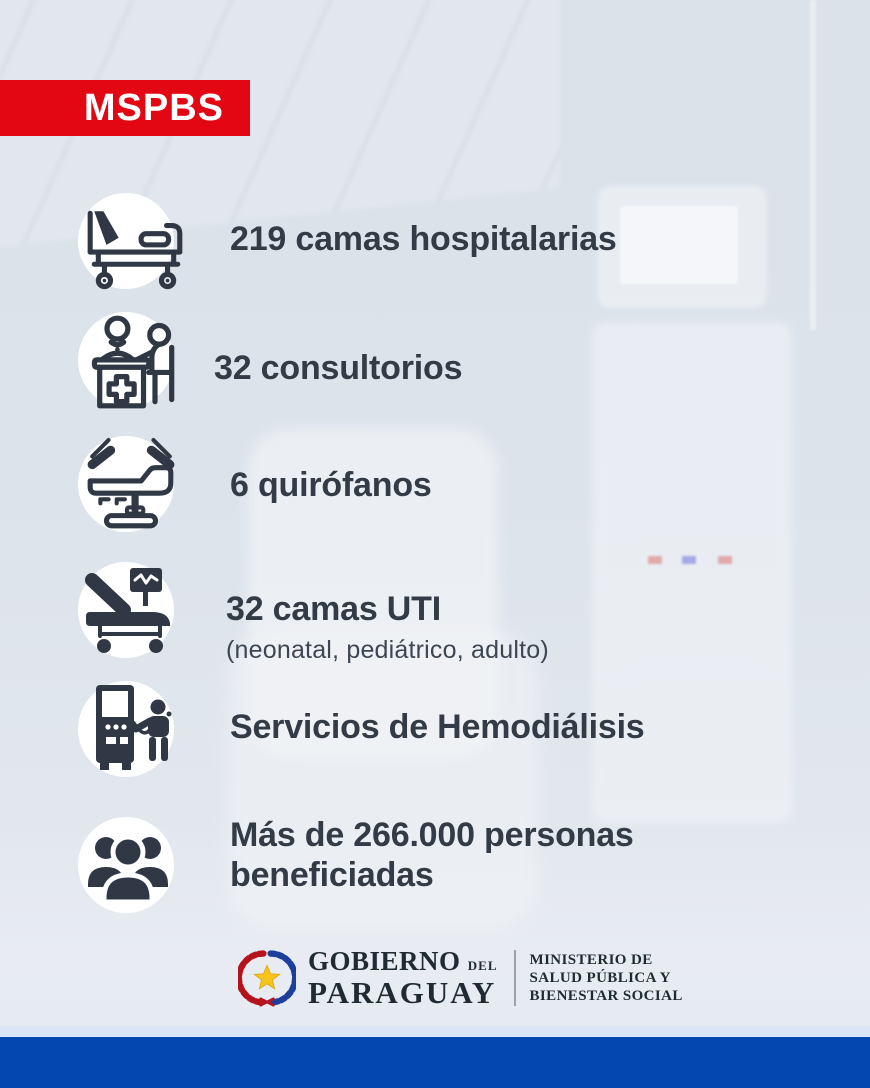  Describe the element at coordinates (134, 727) in the screenshot. I see `dialysis-machine-icon` at that location.